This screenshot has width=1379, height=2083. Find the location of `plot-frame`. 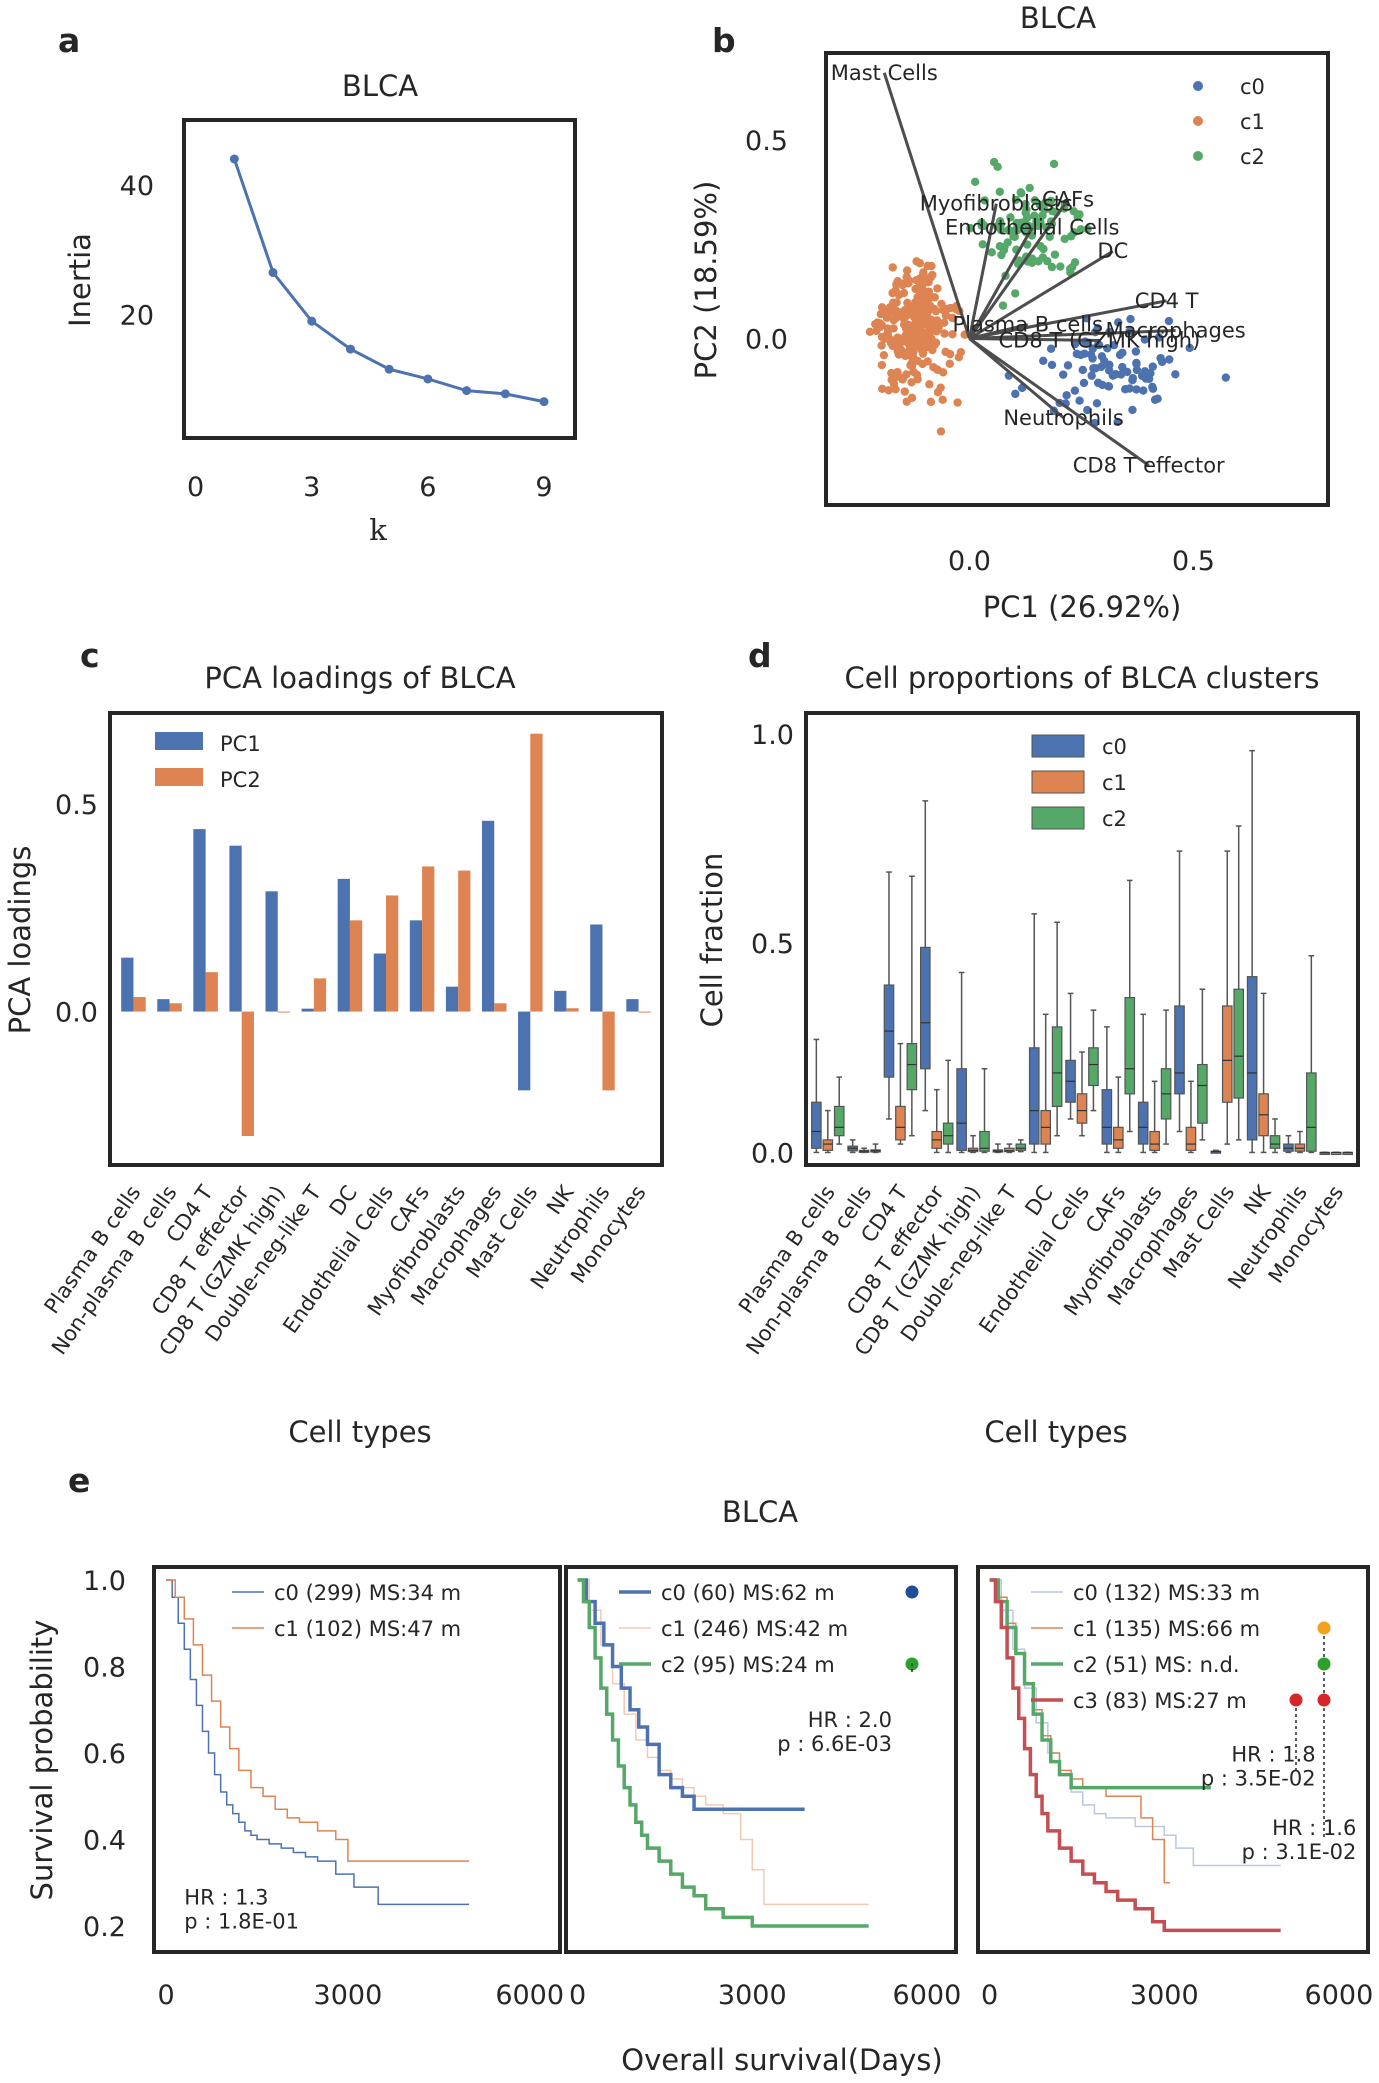

plot-frame is located at coordinates (379, 279).